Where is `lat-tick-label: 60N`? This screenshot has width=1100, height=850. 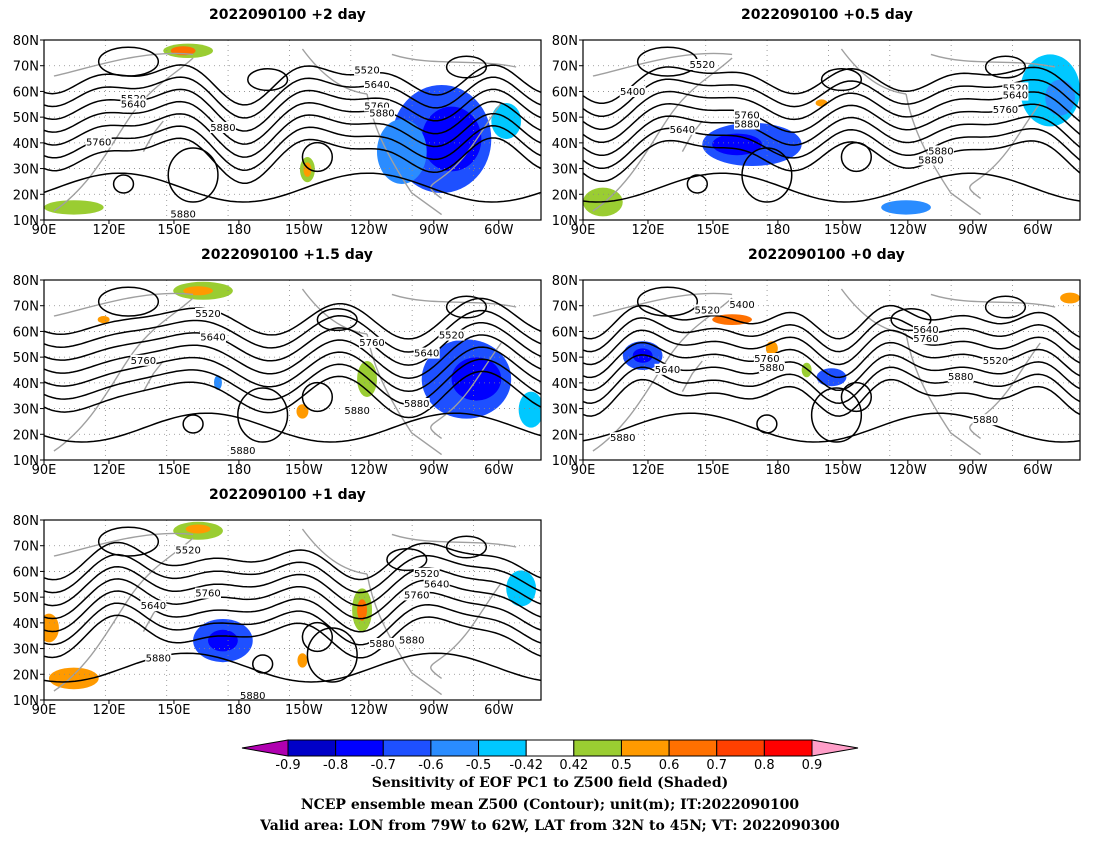
lat-tick-label: 60N is located at coordinates (565, 92).